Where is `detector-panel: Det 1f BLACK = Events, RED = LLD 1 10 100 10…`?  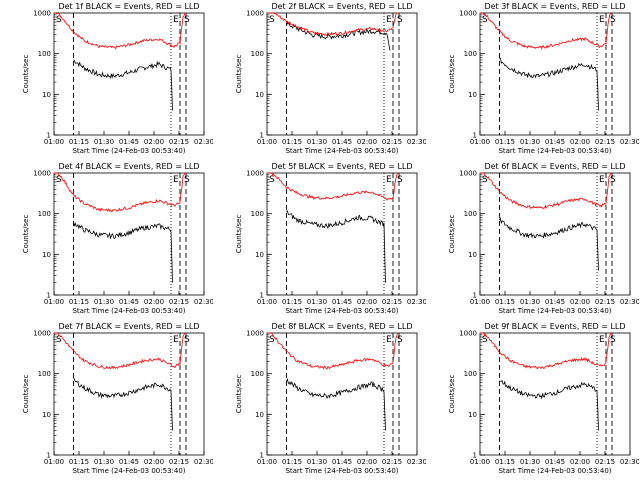 detector-panel: Det 1f BLACK = Events, RED = LLD 1 10 100 10… is located at coordinates (107, 82).